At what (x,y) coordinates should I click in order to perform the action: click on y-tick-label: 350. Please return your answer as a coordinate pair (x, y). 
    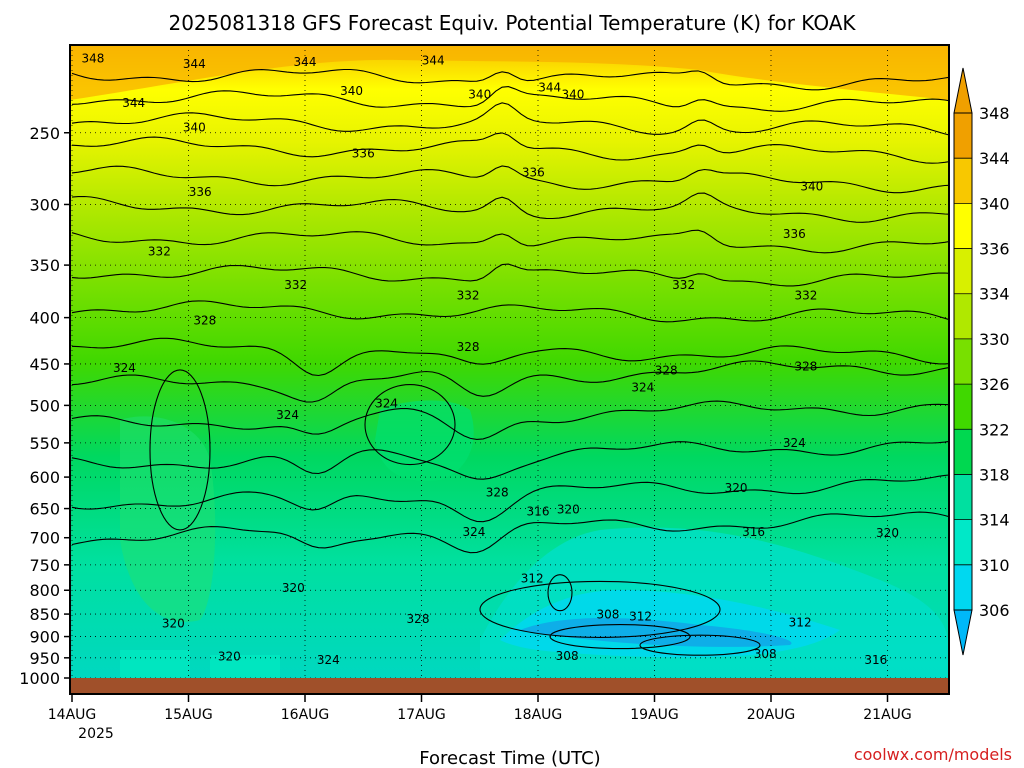
    Looking at the image, I should click on (44, 265).